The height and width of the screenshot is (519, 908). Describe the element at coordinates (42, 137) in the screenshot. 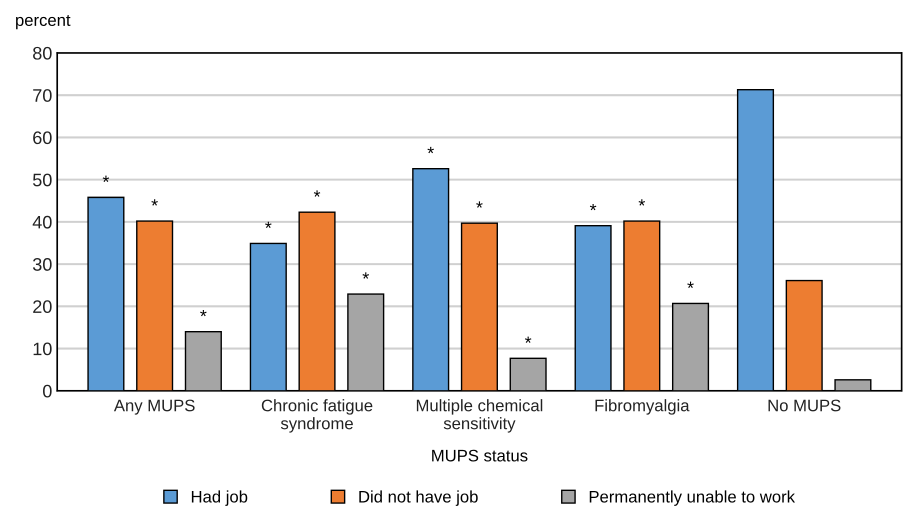

I see `y-tick-label: 60` at that location.